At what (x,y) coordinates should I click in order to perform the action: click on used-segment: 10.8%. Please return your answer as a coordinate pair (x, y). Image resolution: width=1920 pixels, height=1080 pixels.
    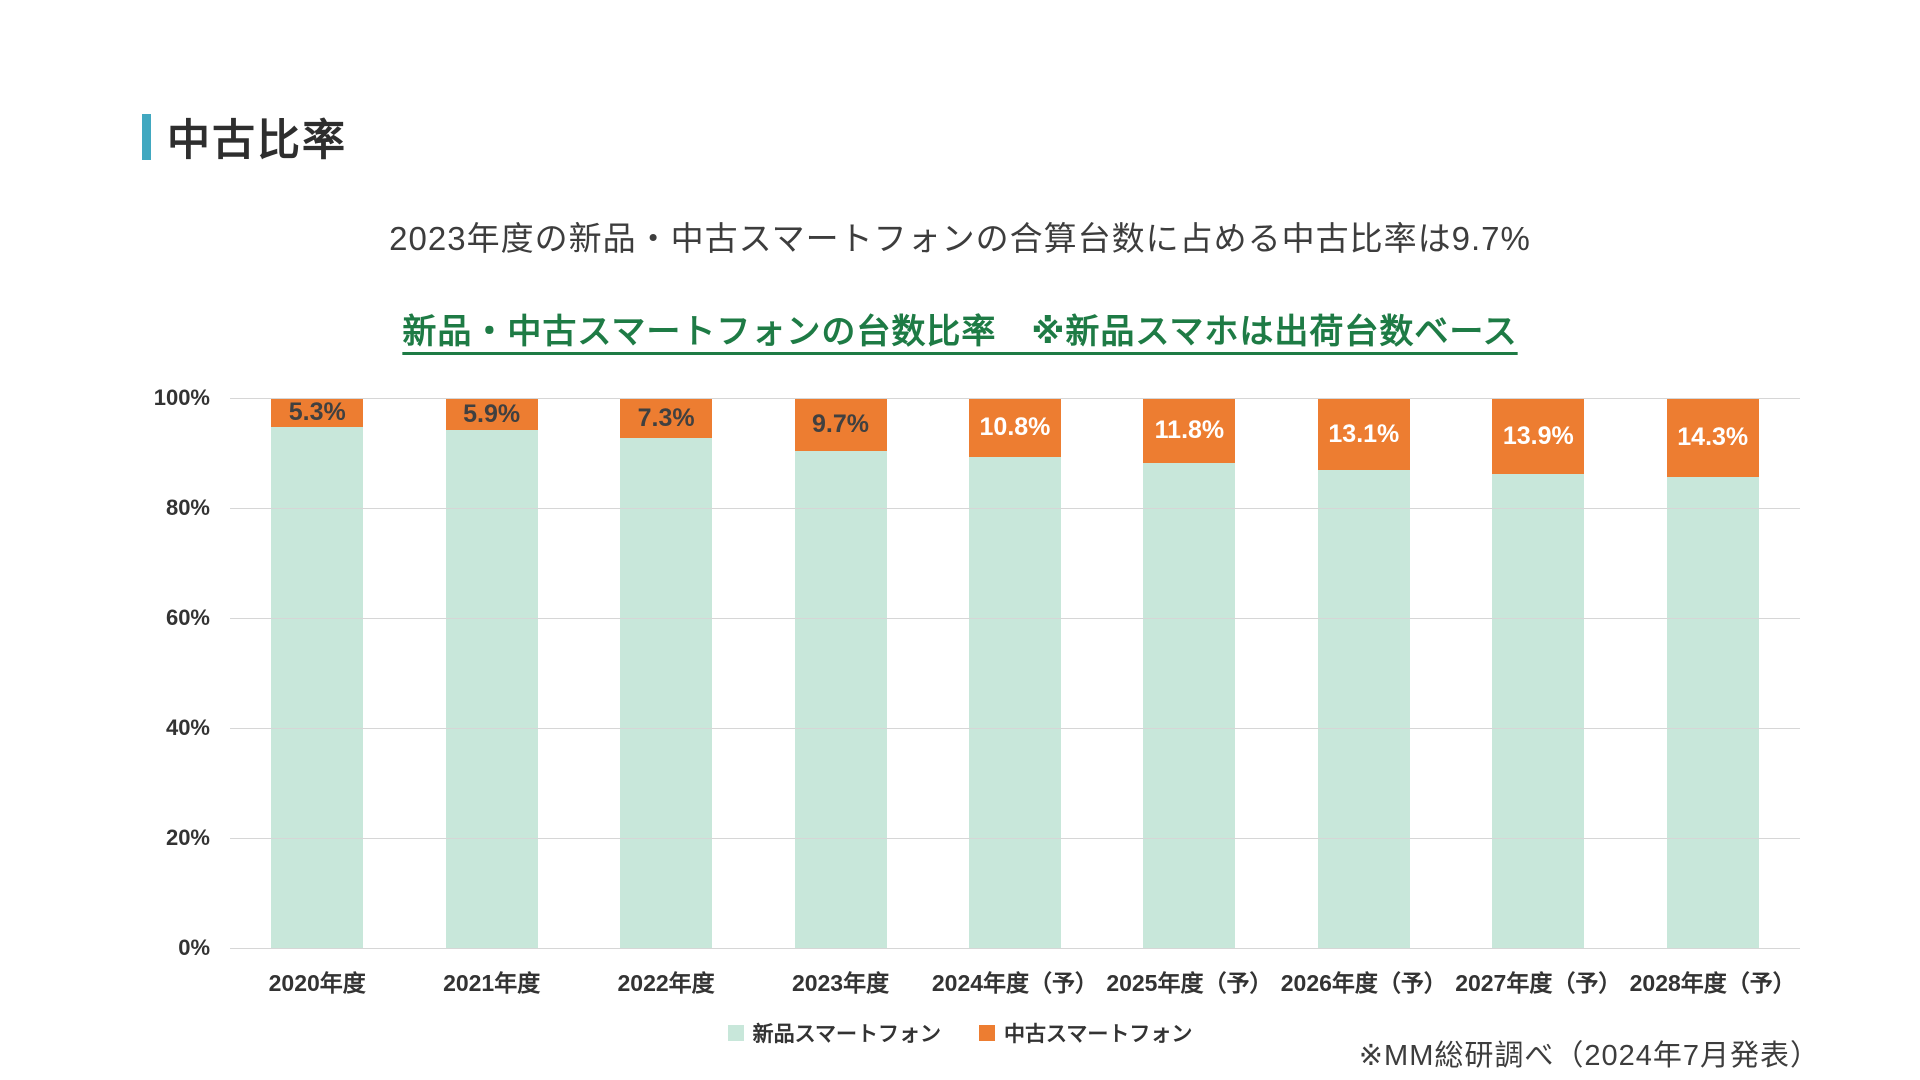
    Looking at the image, I should click on (1014, 428).